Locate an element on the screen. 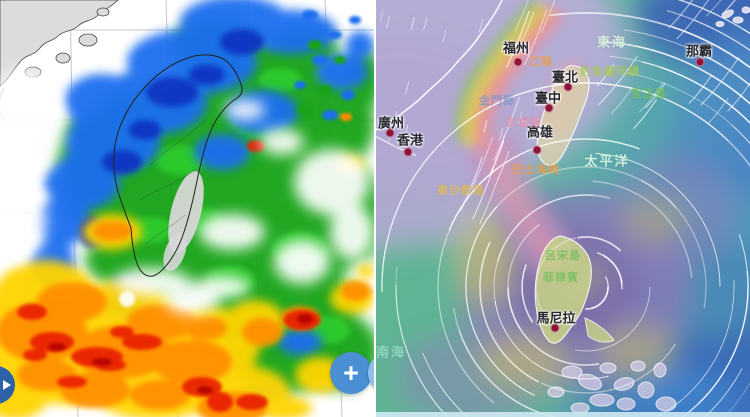 This screenshot has width=750, height=417. city-dot-guangzhou is located at coordinates (390, 133).